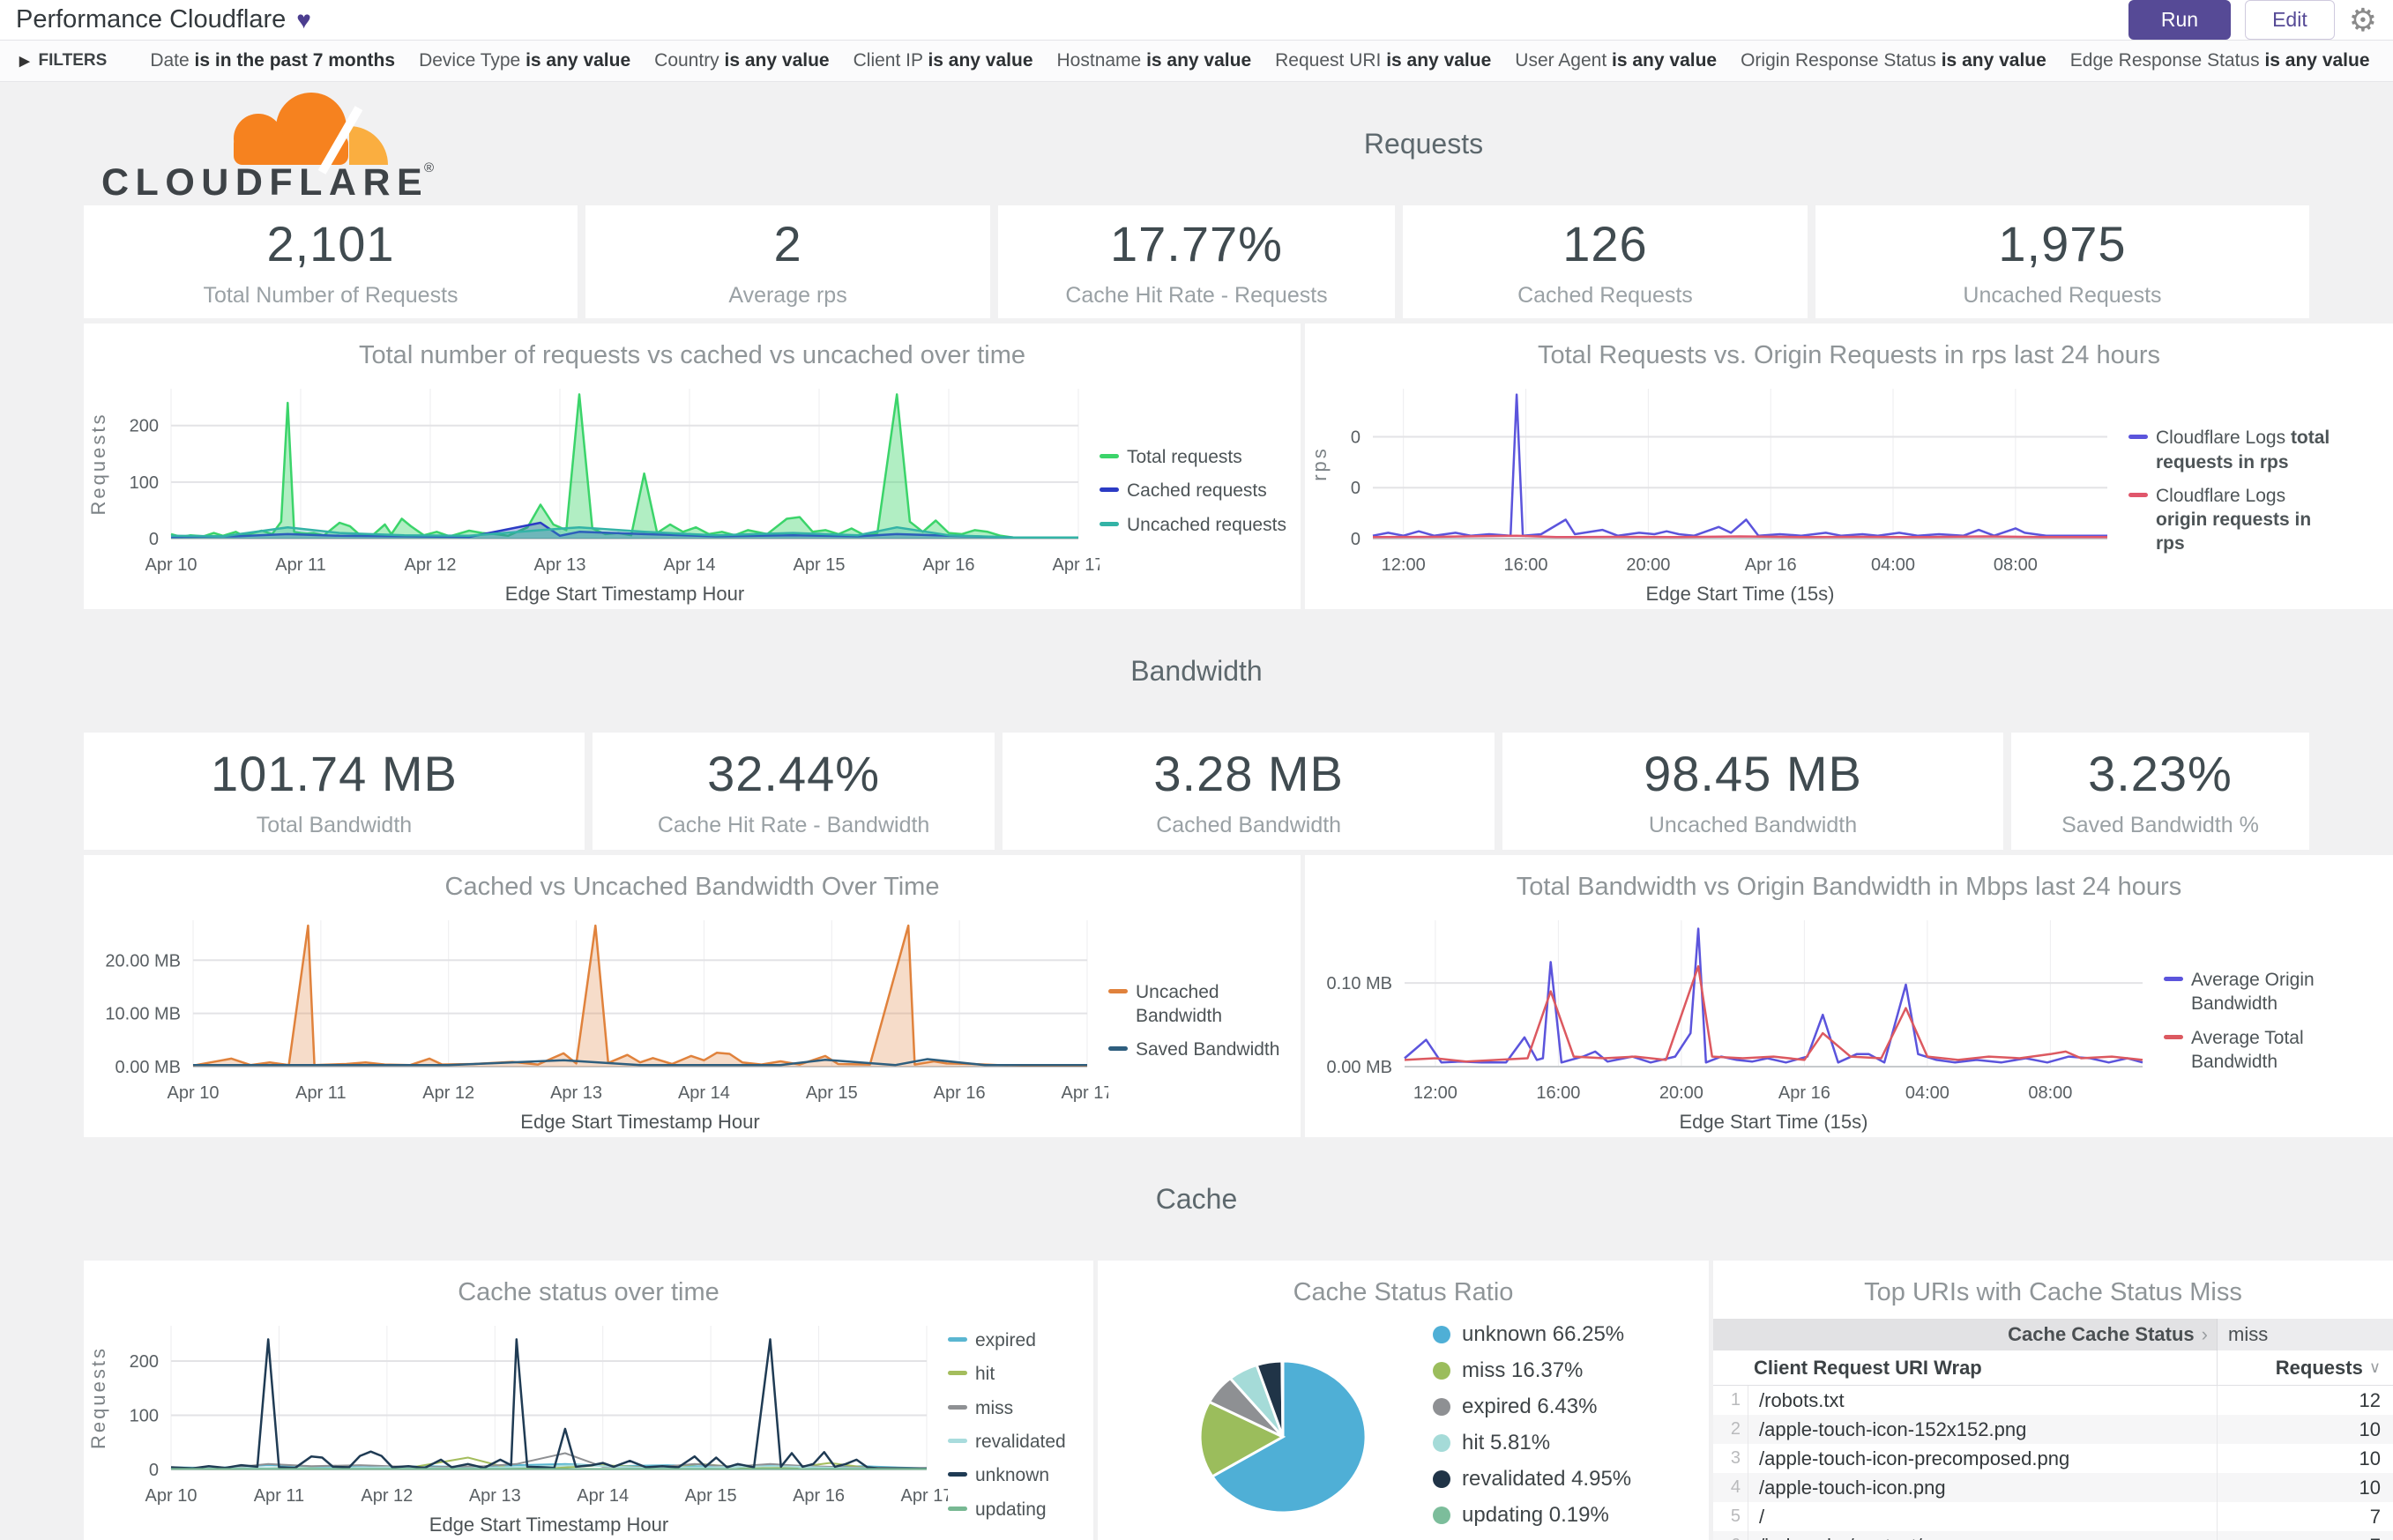 The image size is (2393, 1540). Describe the element at coordinates (154, 1470) in the screenshot. I see `svg-text: 0` at that location.